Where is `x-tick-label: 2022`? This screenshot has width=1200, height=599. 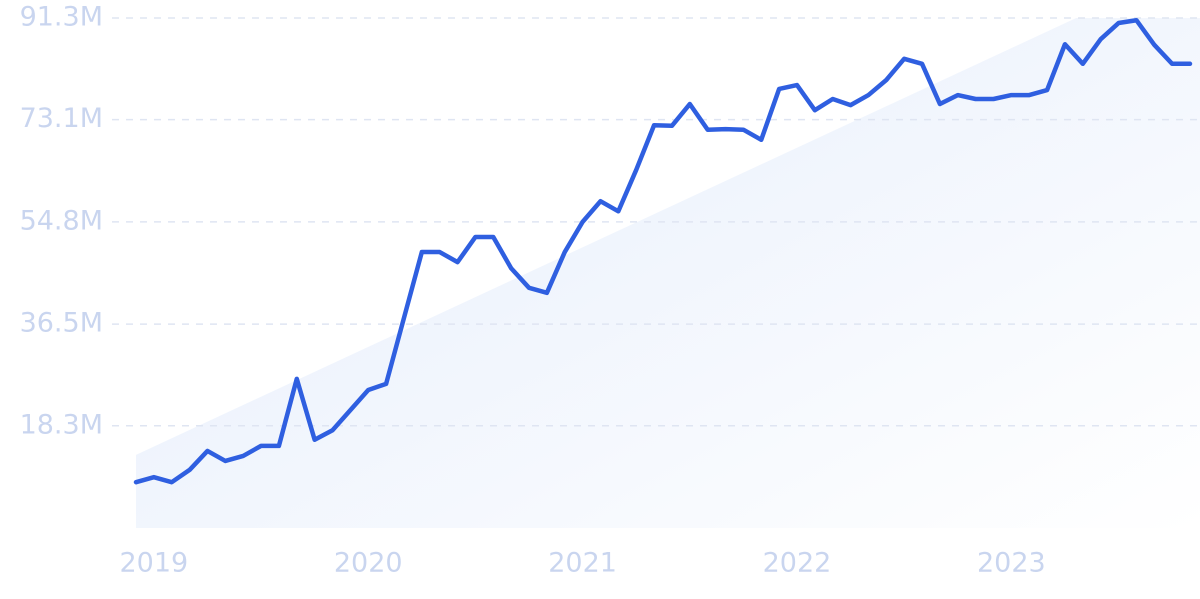 x-tick-label: 2022 is located at coordinates (797, 563).